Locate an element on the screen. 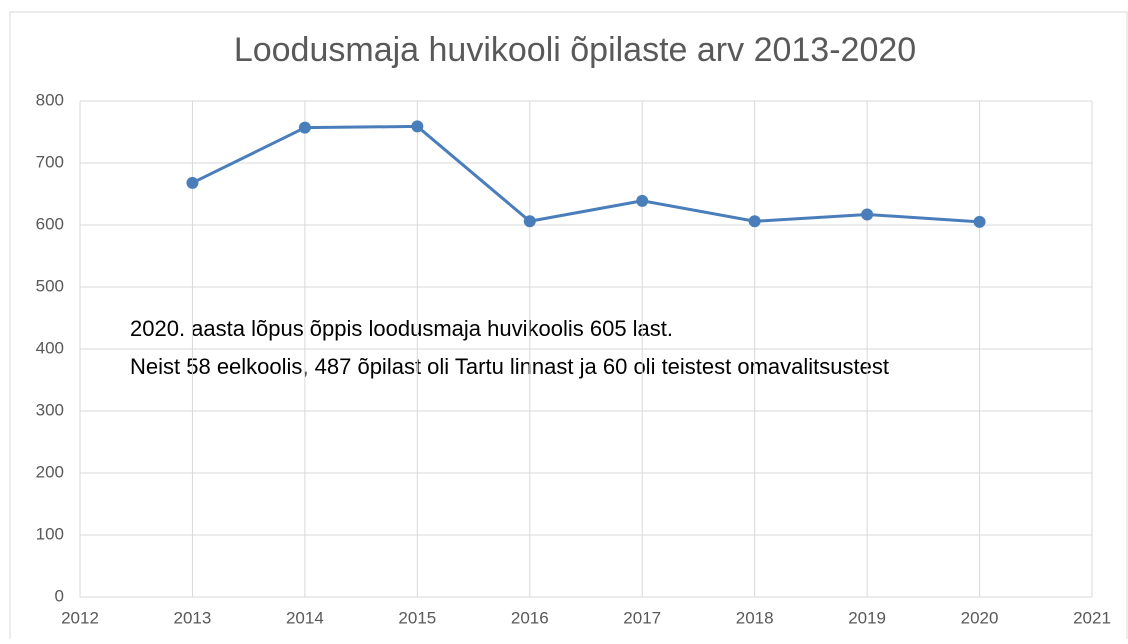 This screenshot has width=1128, height=644. y-tick-label: 600 is located at coordinates (50, 223).